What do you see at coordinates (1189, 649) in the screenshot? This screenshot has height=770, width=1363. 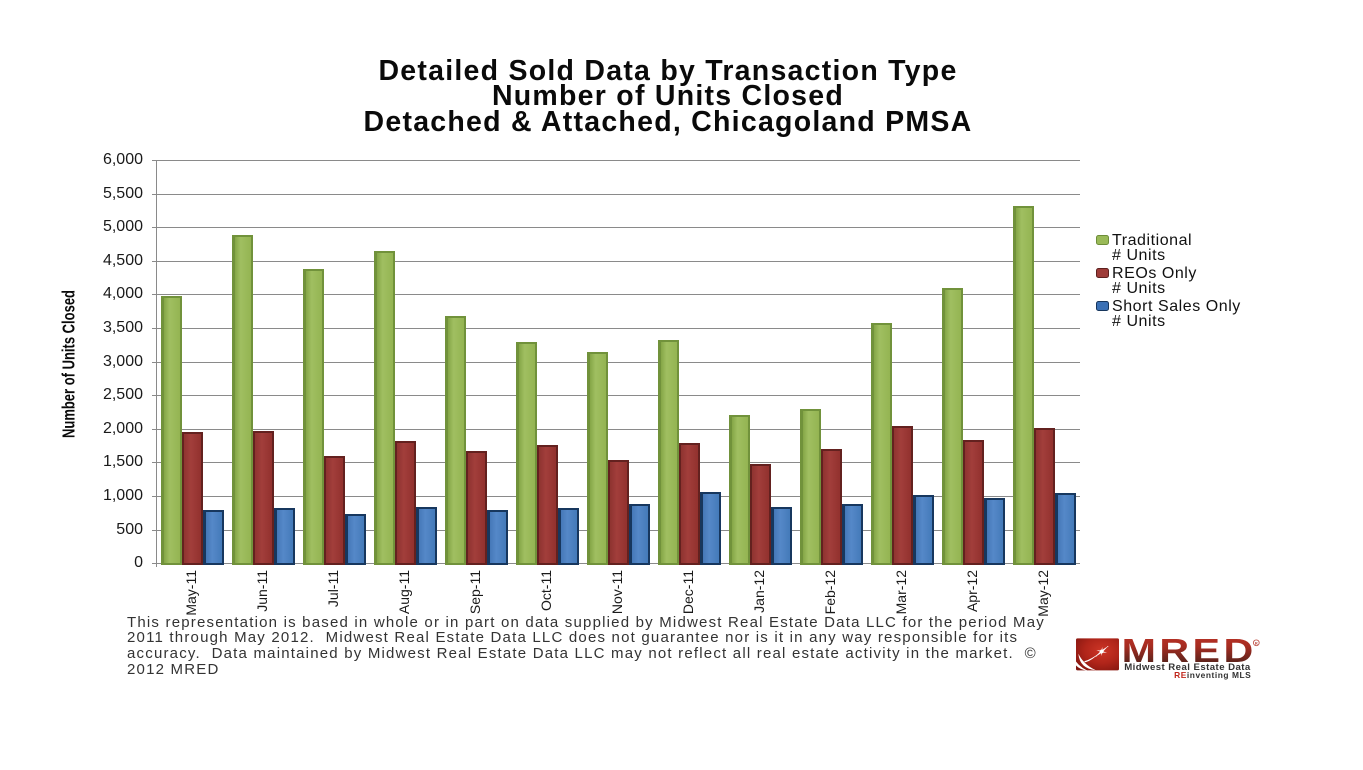 I see `svg-text: MRED` at bounding box center [1189, 649].